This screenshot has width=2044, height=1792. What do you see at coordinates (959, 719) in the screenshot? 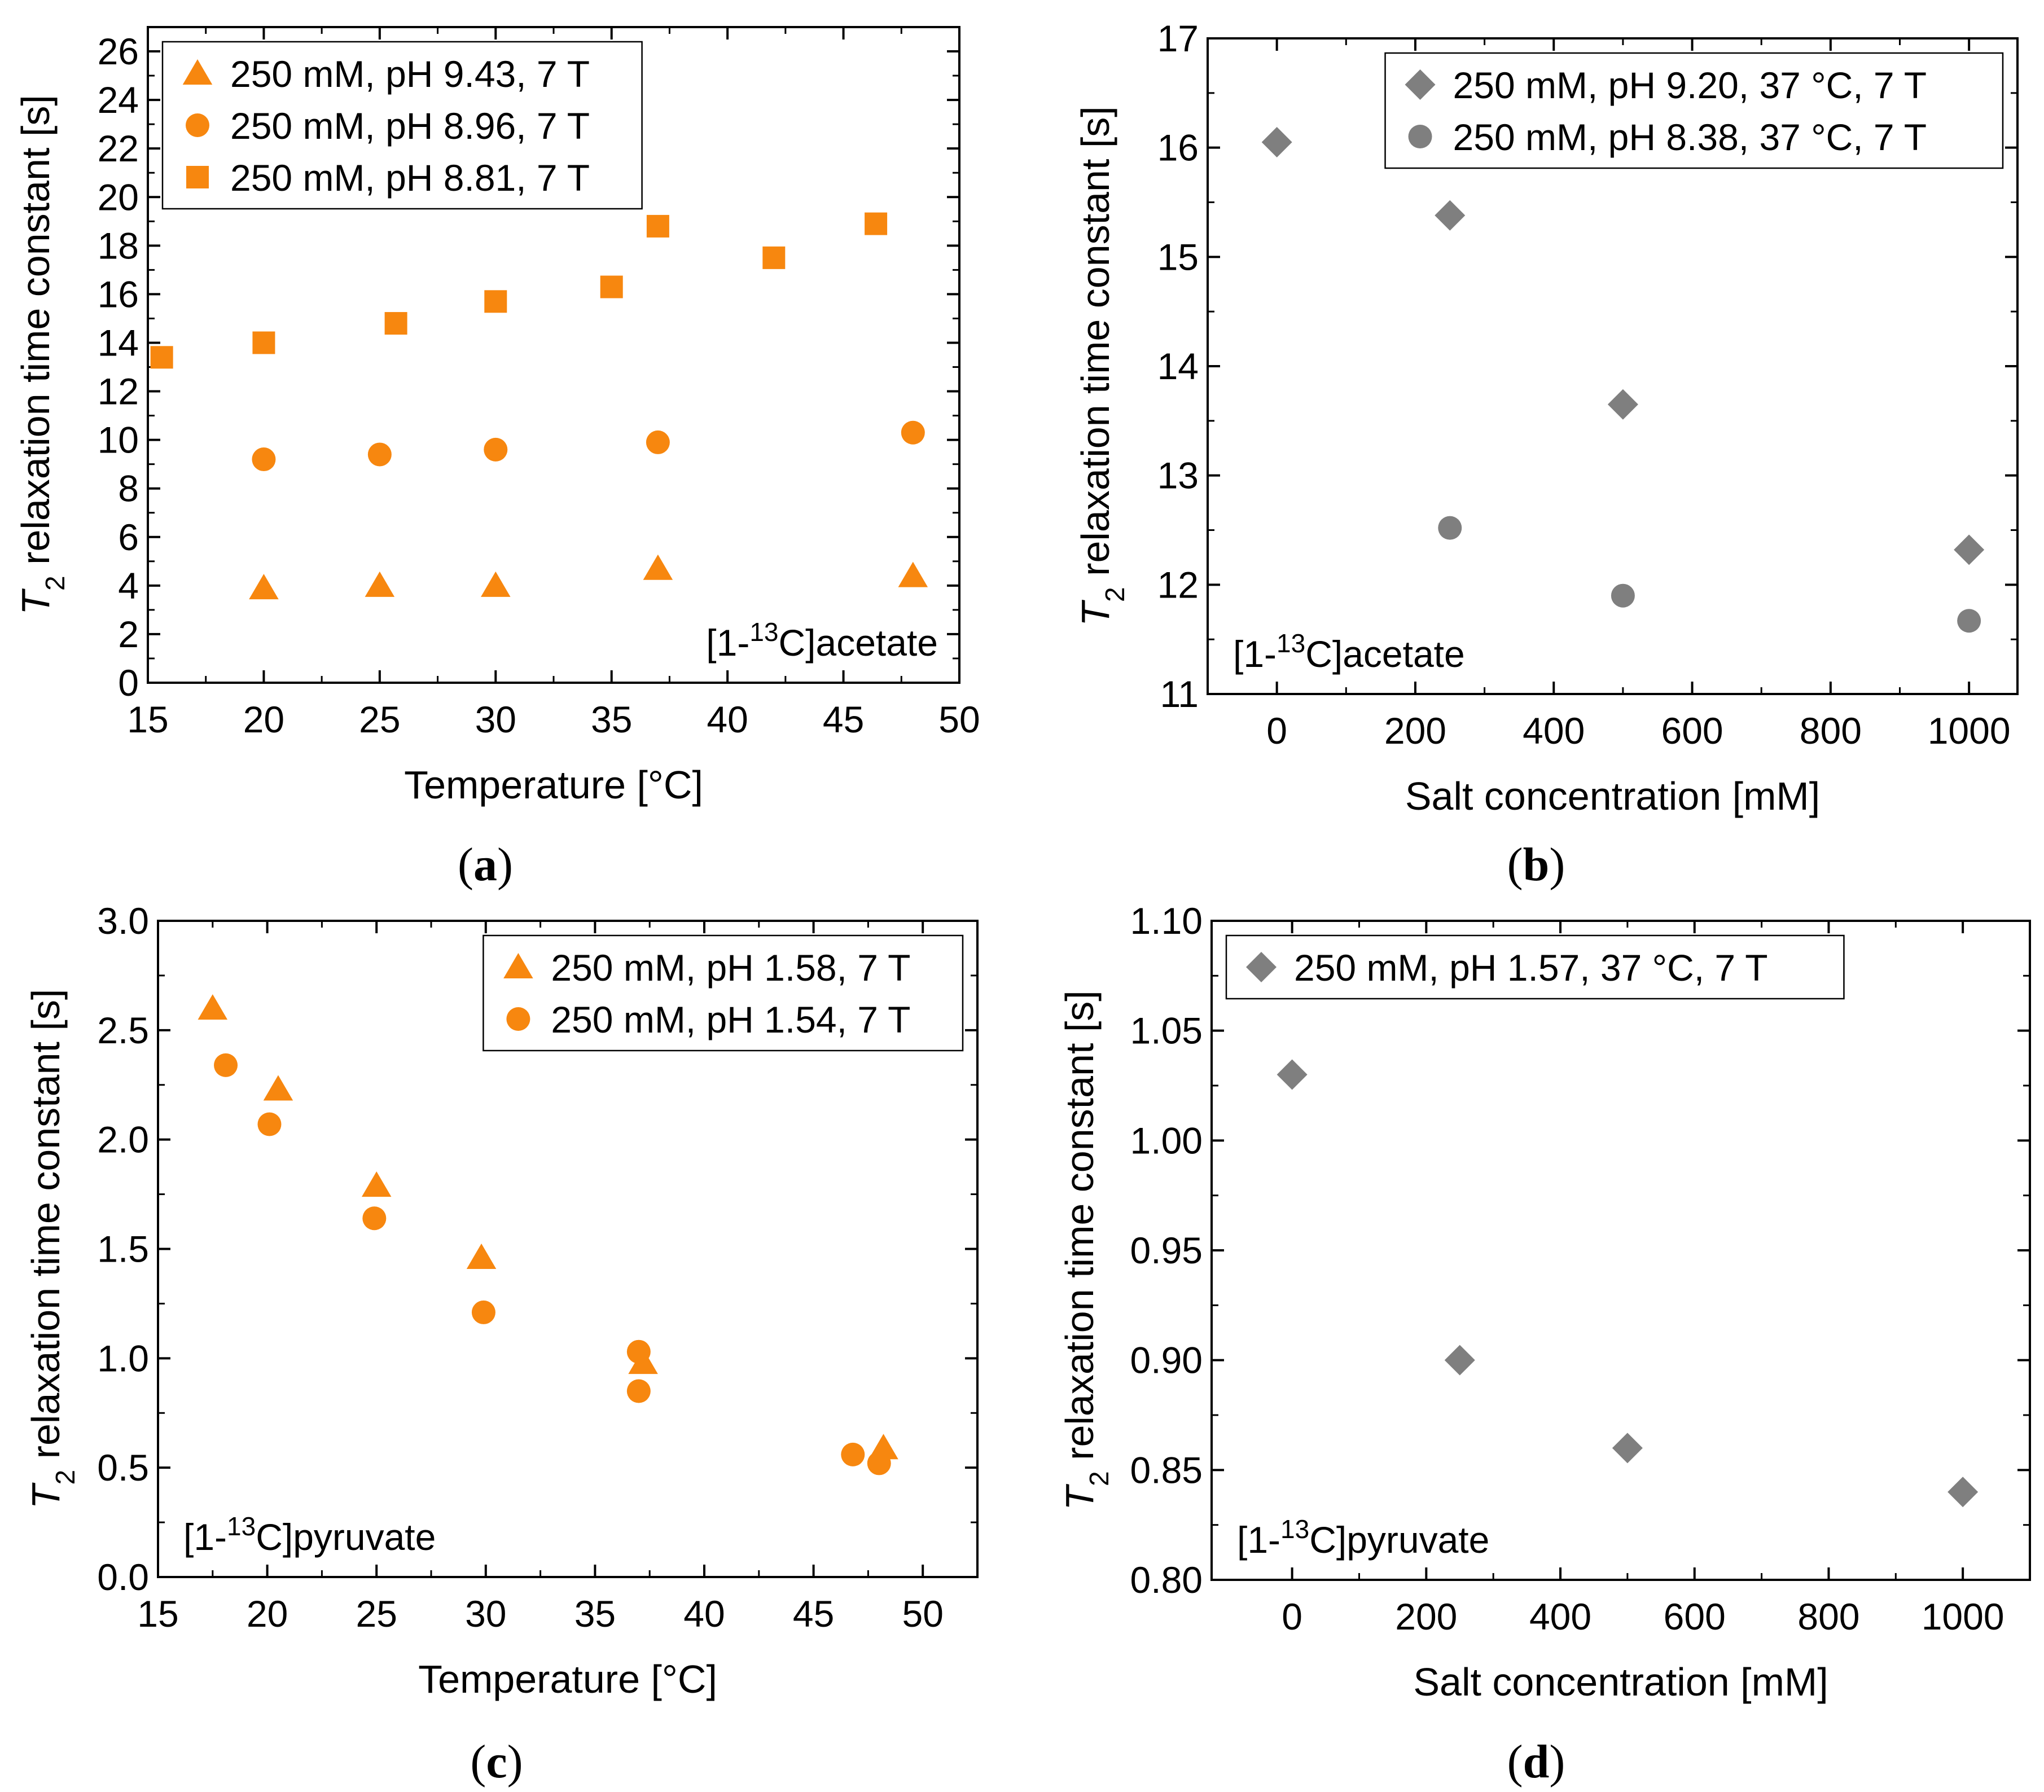
I see `x-tick-label: 50` at bounding box center [959, 719].